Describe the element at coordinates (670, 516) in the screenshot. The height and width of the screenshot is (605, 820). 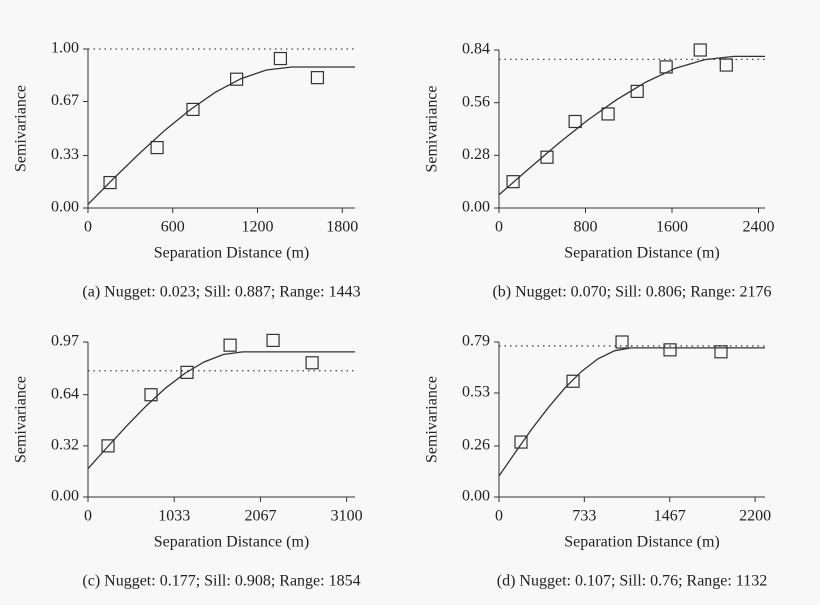
I see `x-tick-label: 1467` at that location.